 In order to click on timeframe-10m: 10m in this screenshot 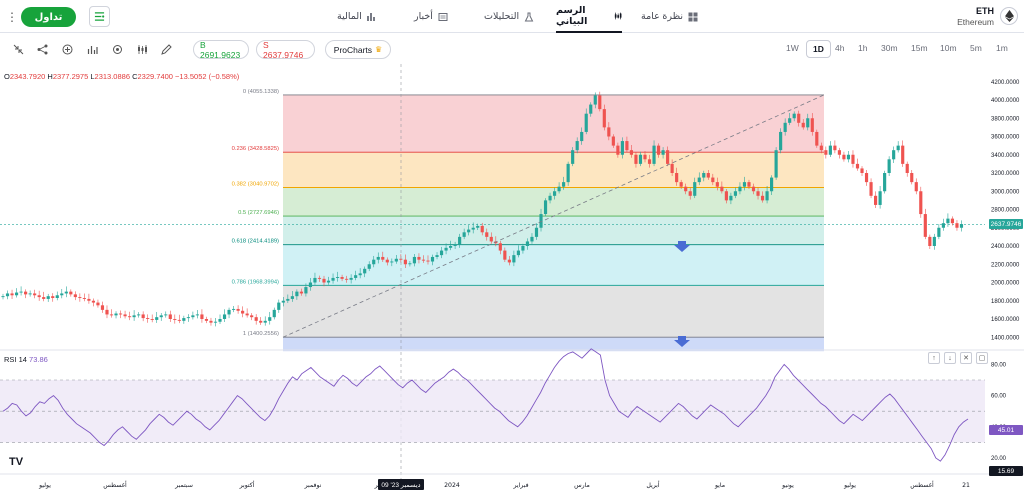, I will do `click(948, 48)`.